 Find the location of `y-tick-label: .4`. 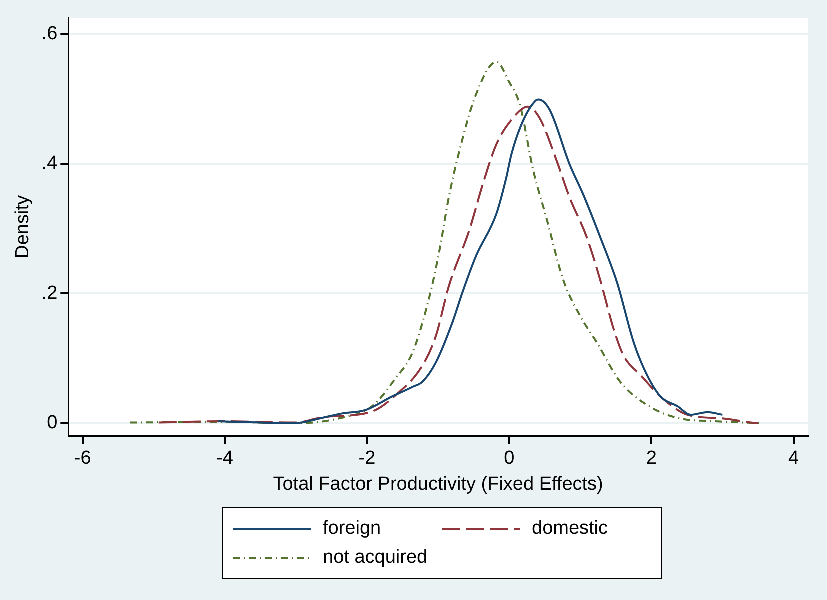

y-tick-label: .4 is located at coordinates (50, 163).